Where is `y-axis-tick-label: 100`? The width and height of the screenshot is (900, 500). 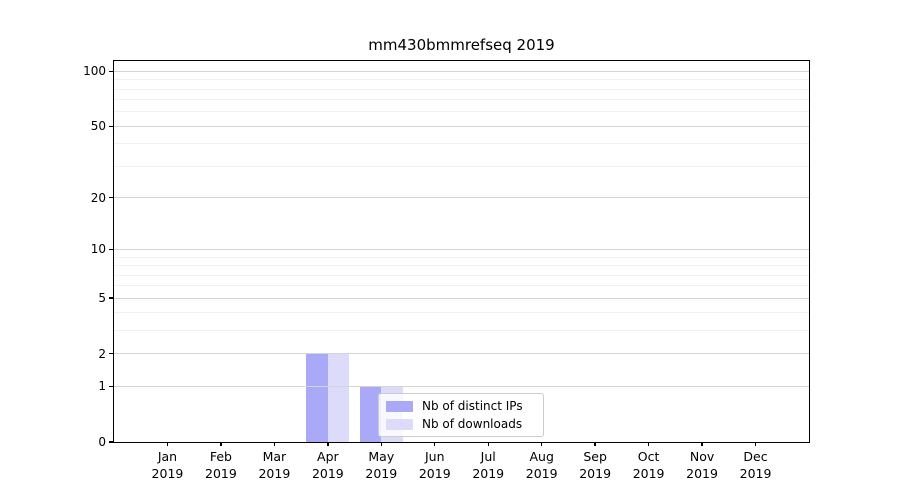
y-axis-tick-label: 100 is located at coordinates (94, 71).